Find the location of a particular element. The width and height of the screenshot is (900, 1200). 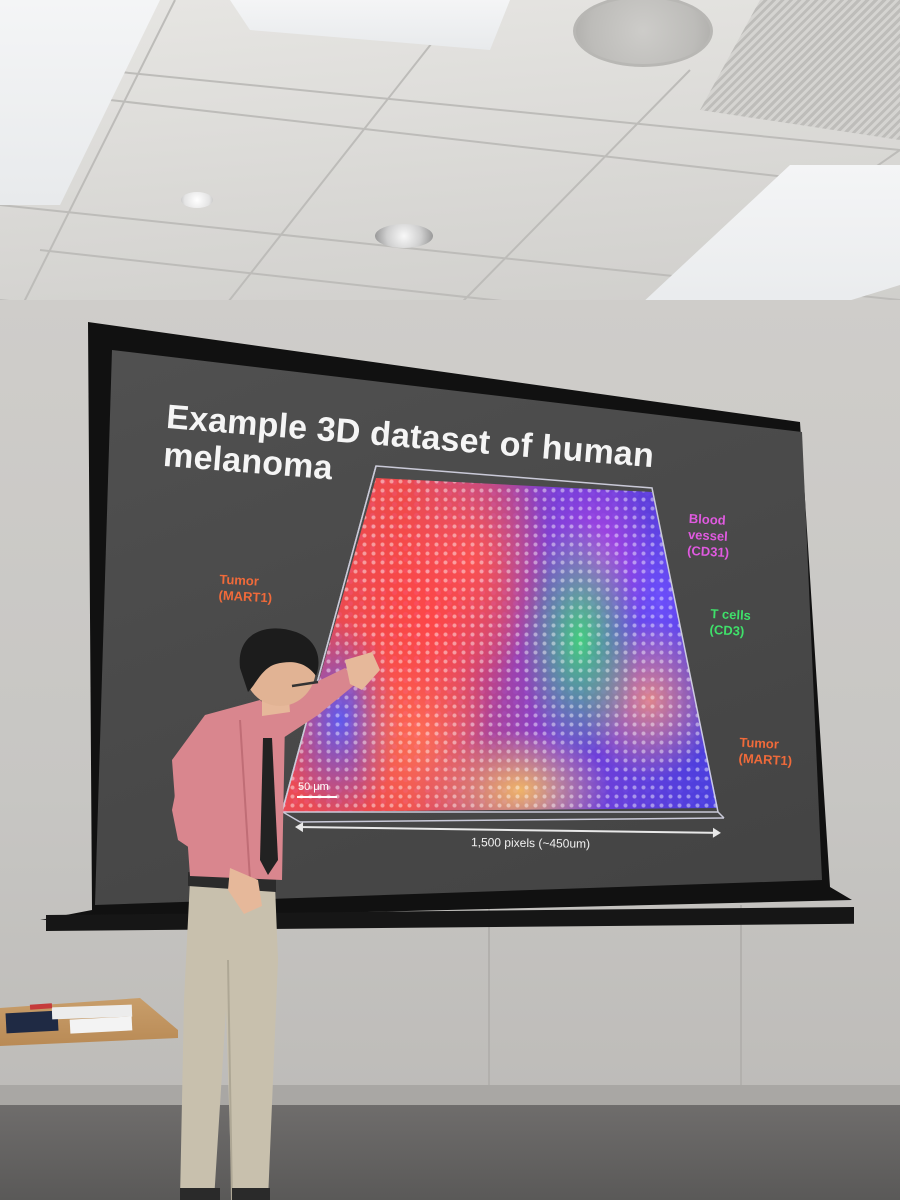

baseboard is located at coordinates (450, 1095).